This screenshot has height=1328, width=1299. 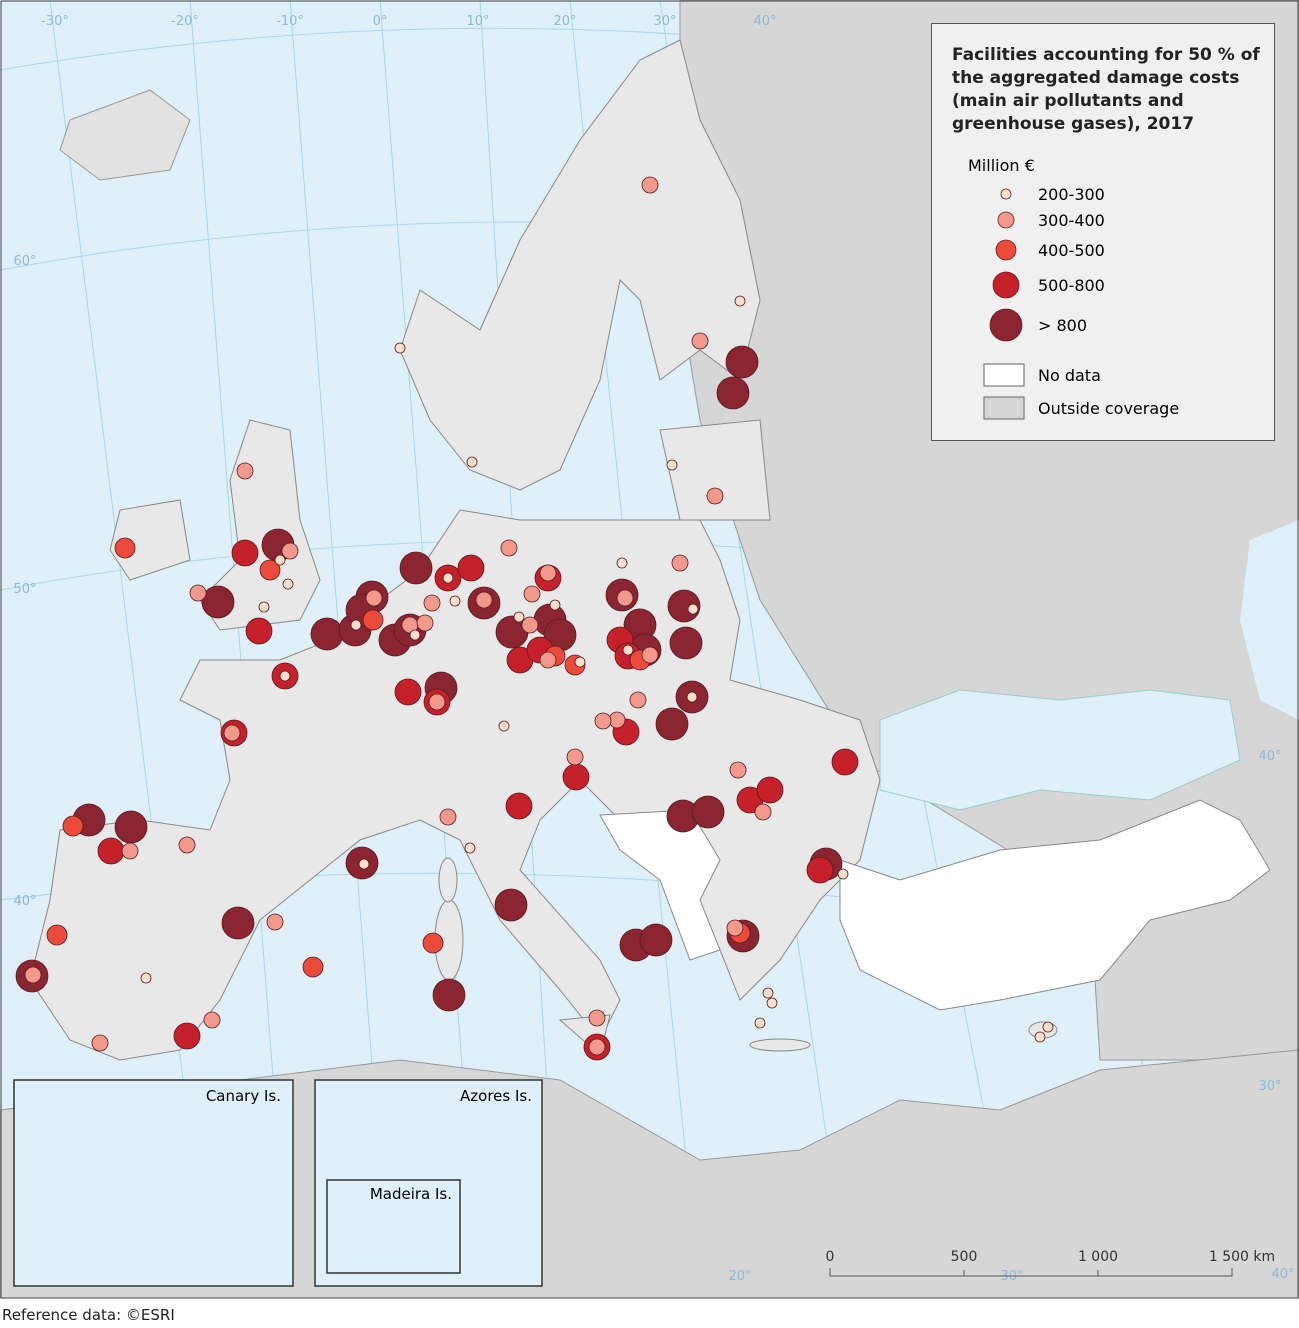 What do you see at coordinates (1269, 620) in the screenshot?
I see `caspian-sea` at bounding box center [1269, 620].